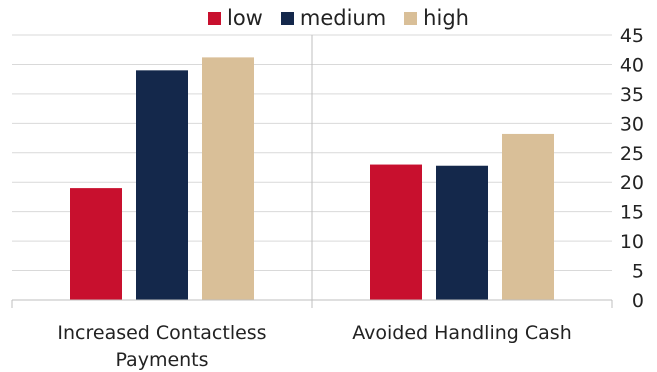  Describe the element at coordinates (161, 333) in the screenshot. I see `x-tick-label: Increased Contactless` at that location.